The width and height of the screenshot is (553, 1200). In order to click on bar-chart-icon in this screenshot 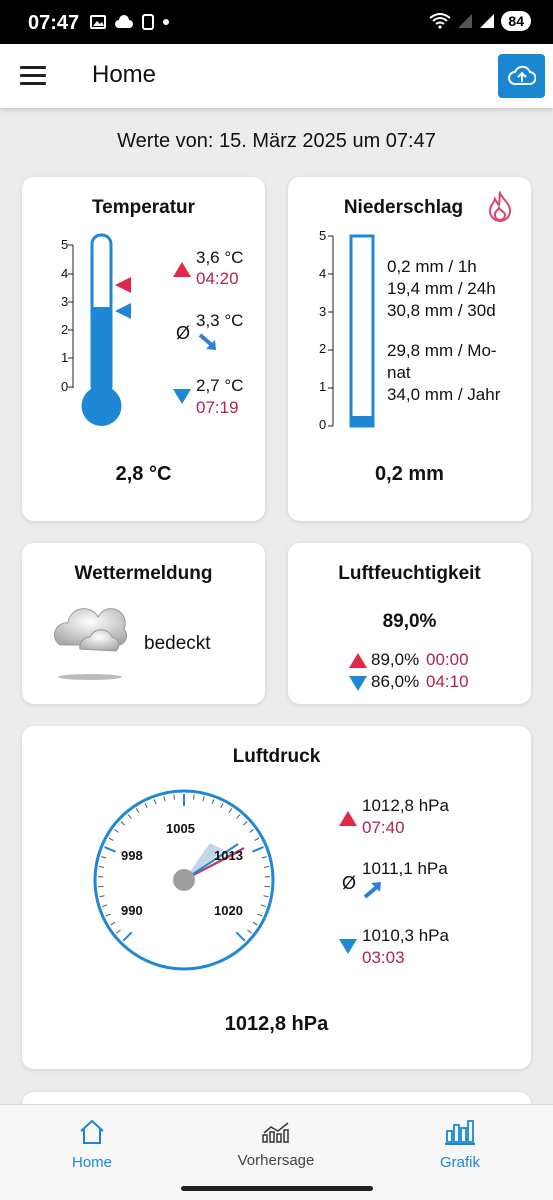, I will do `click(460, 1132)`.